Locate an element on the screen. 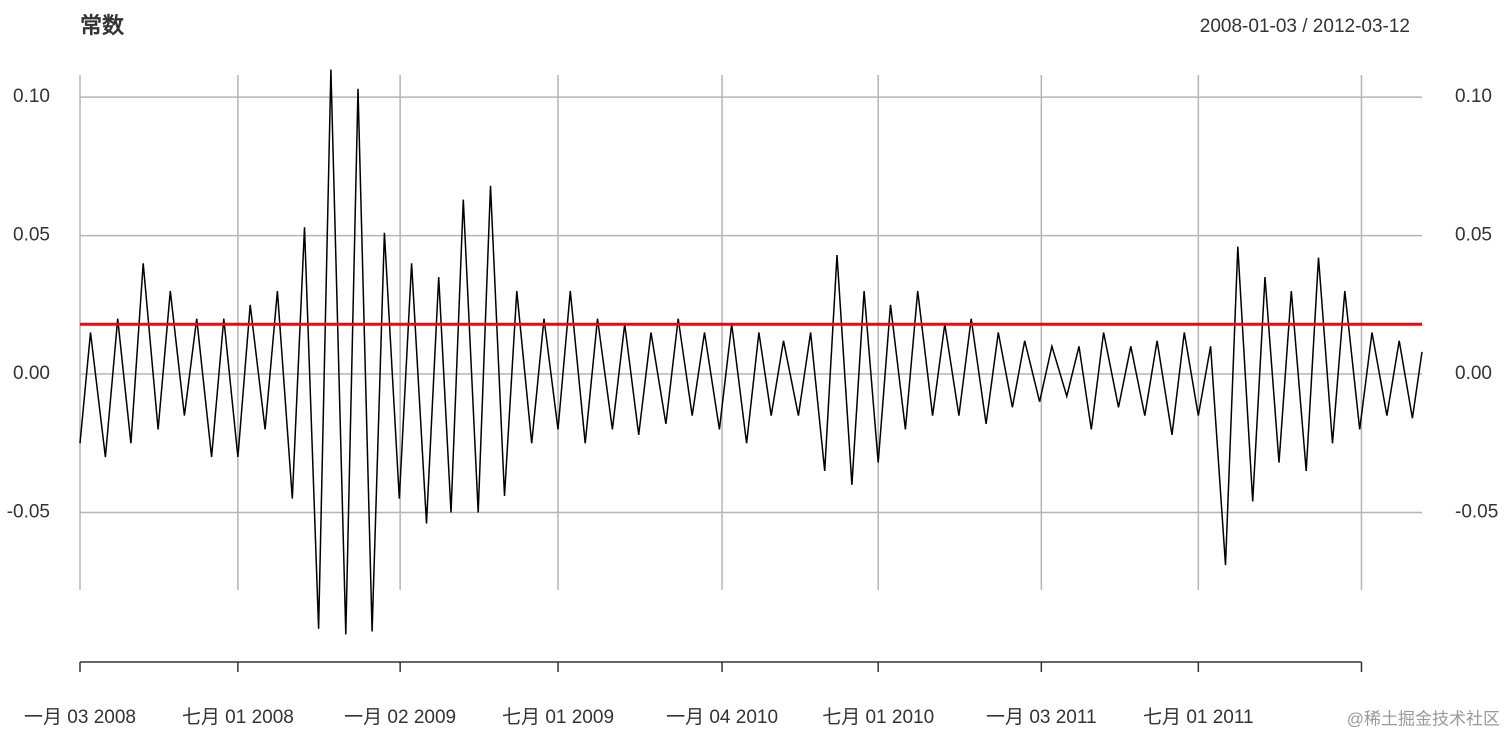  chart-title: 常数 is located at coordinates (102, 25).